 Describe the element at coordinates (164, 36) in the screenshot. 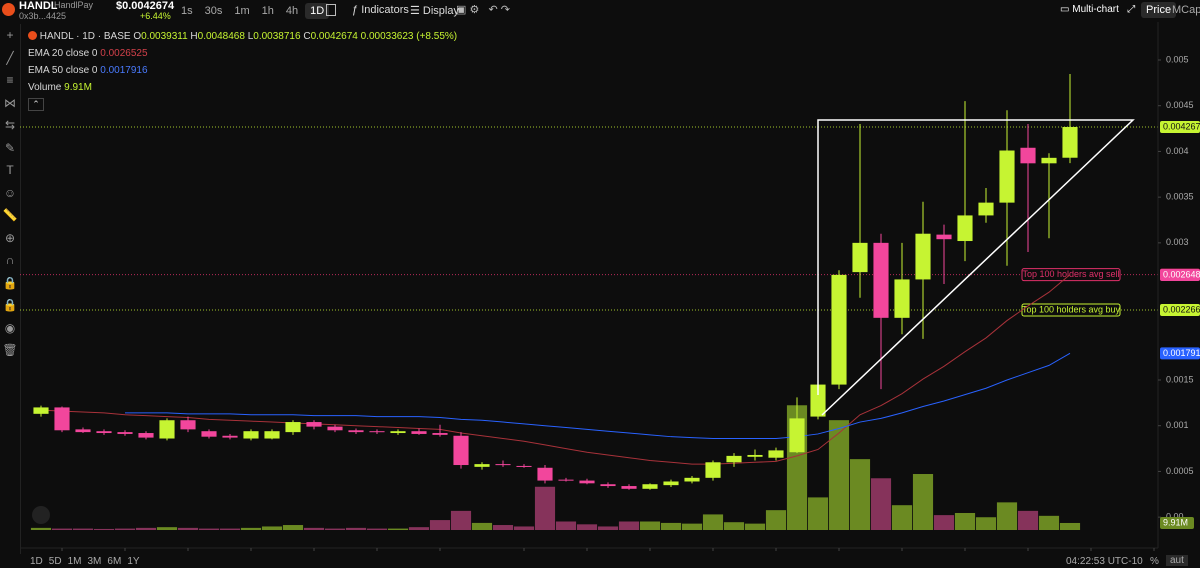

I see `o-value: 0.0039311` at that location.